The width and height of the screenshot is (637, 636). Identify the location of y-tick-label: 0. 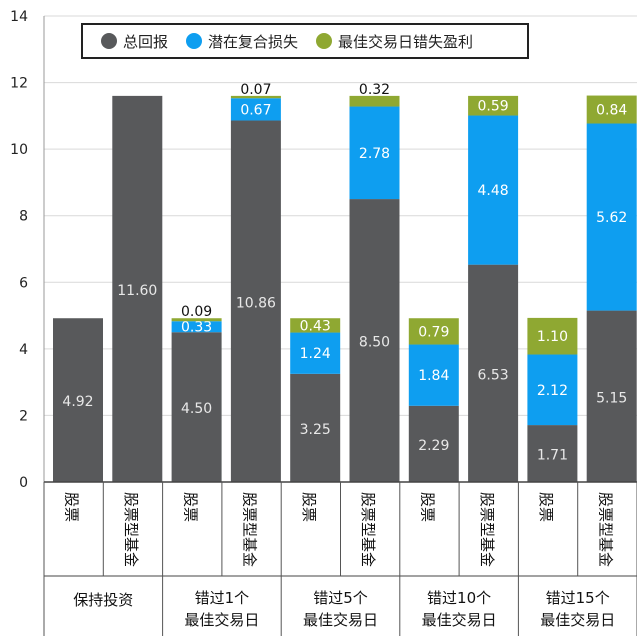
(23, 483).